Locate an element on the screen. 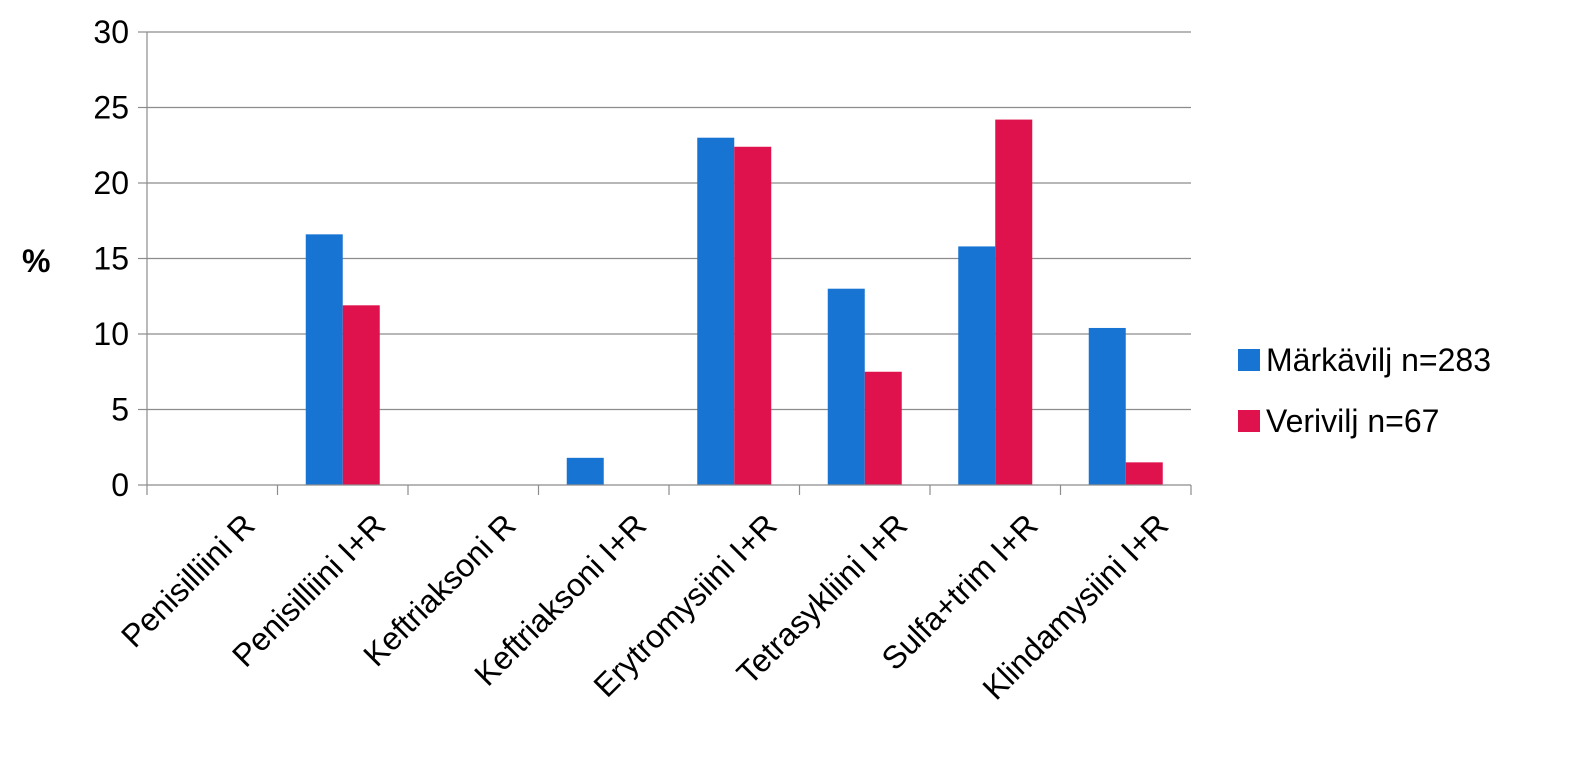 The width and height of the screenshot is (1585, 770). legend-label: Verivilj n=67 is located at coordinates (1352, 421).